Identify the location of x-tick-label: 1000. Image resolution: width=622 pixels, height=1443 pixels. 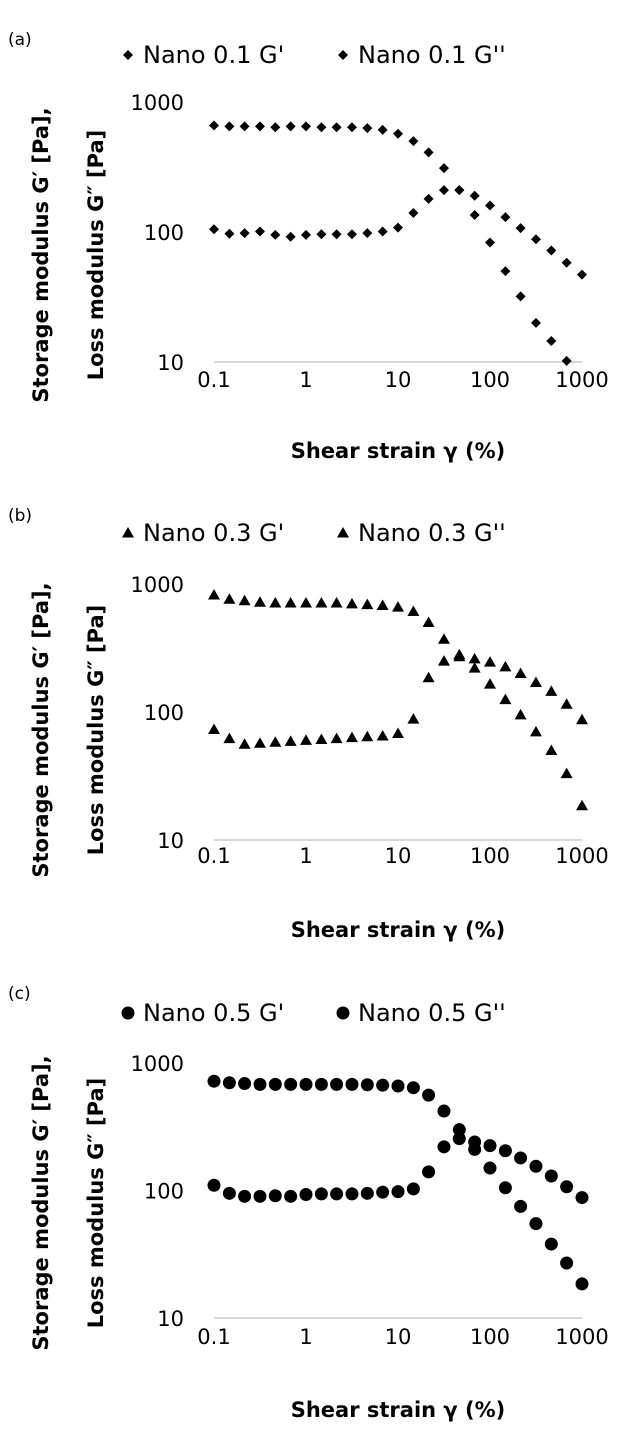
(581, 856).